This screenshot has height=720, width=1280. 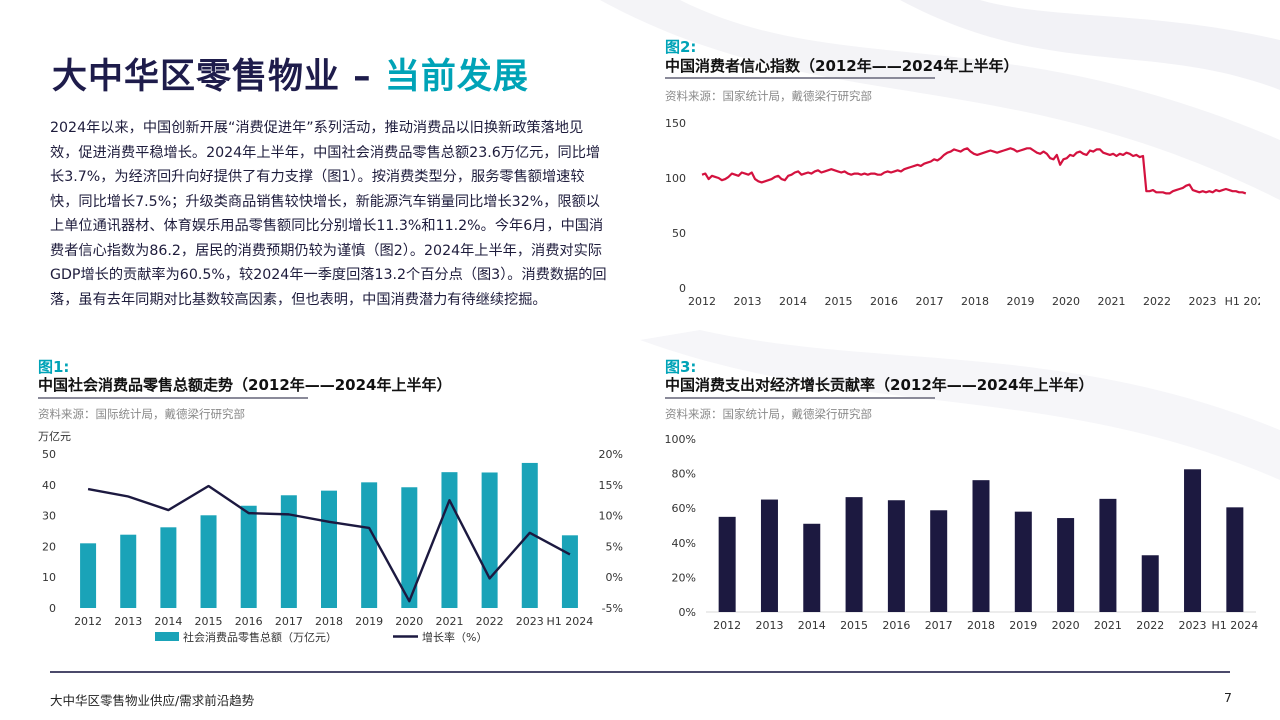 I want to click on fig3-x-tick-label: 2017, so click(x=939, y=625).